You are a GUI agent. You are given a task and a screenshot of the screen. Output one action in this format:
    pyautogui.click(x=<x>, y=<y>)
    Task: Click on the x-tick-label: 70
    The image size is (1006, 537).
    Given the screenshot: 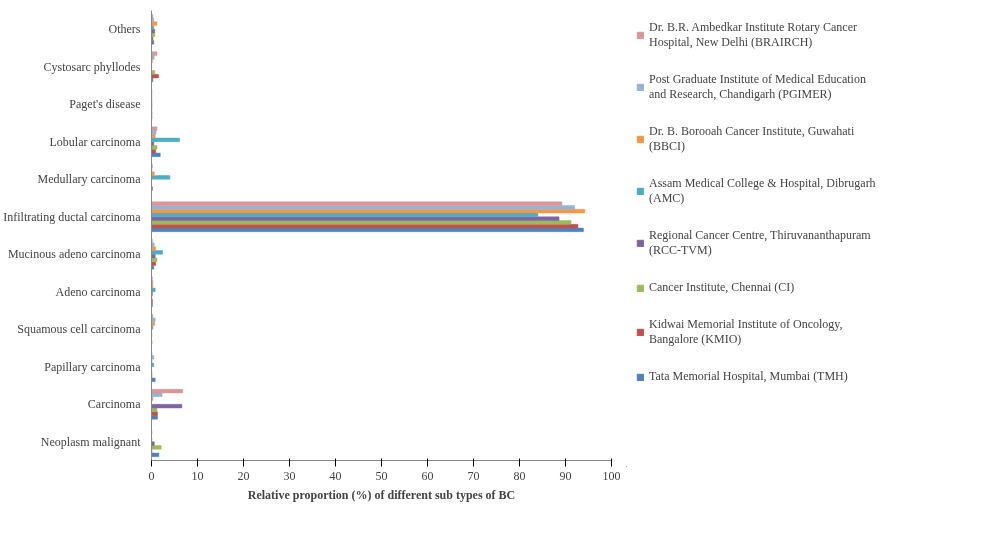 What is the action you would take?
    pyautogui.click(x=473, y=475)
    